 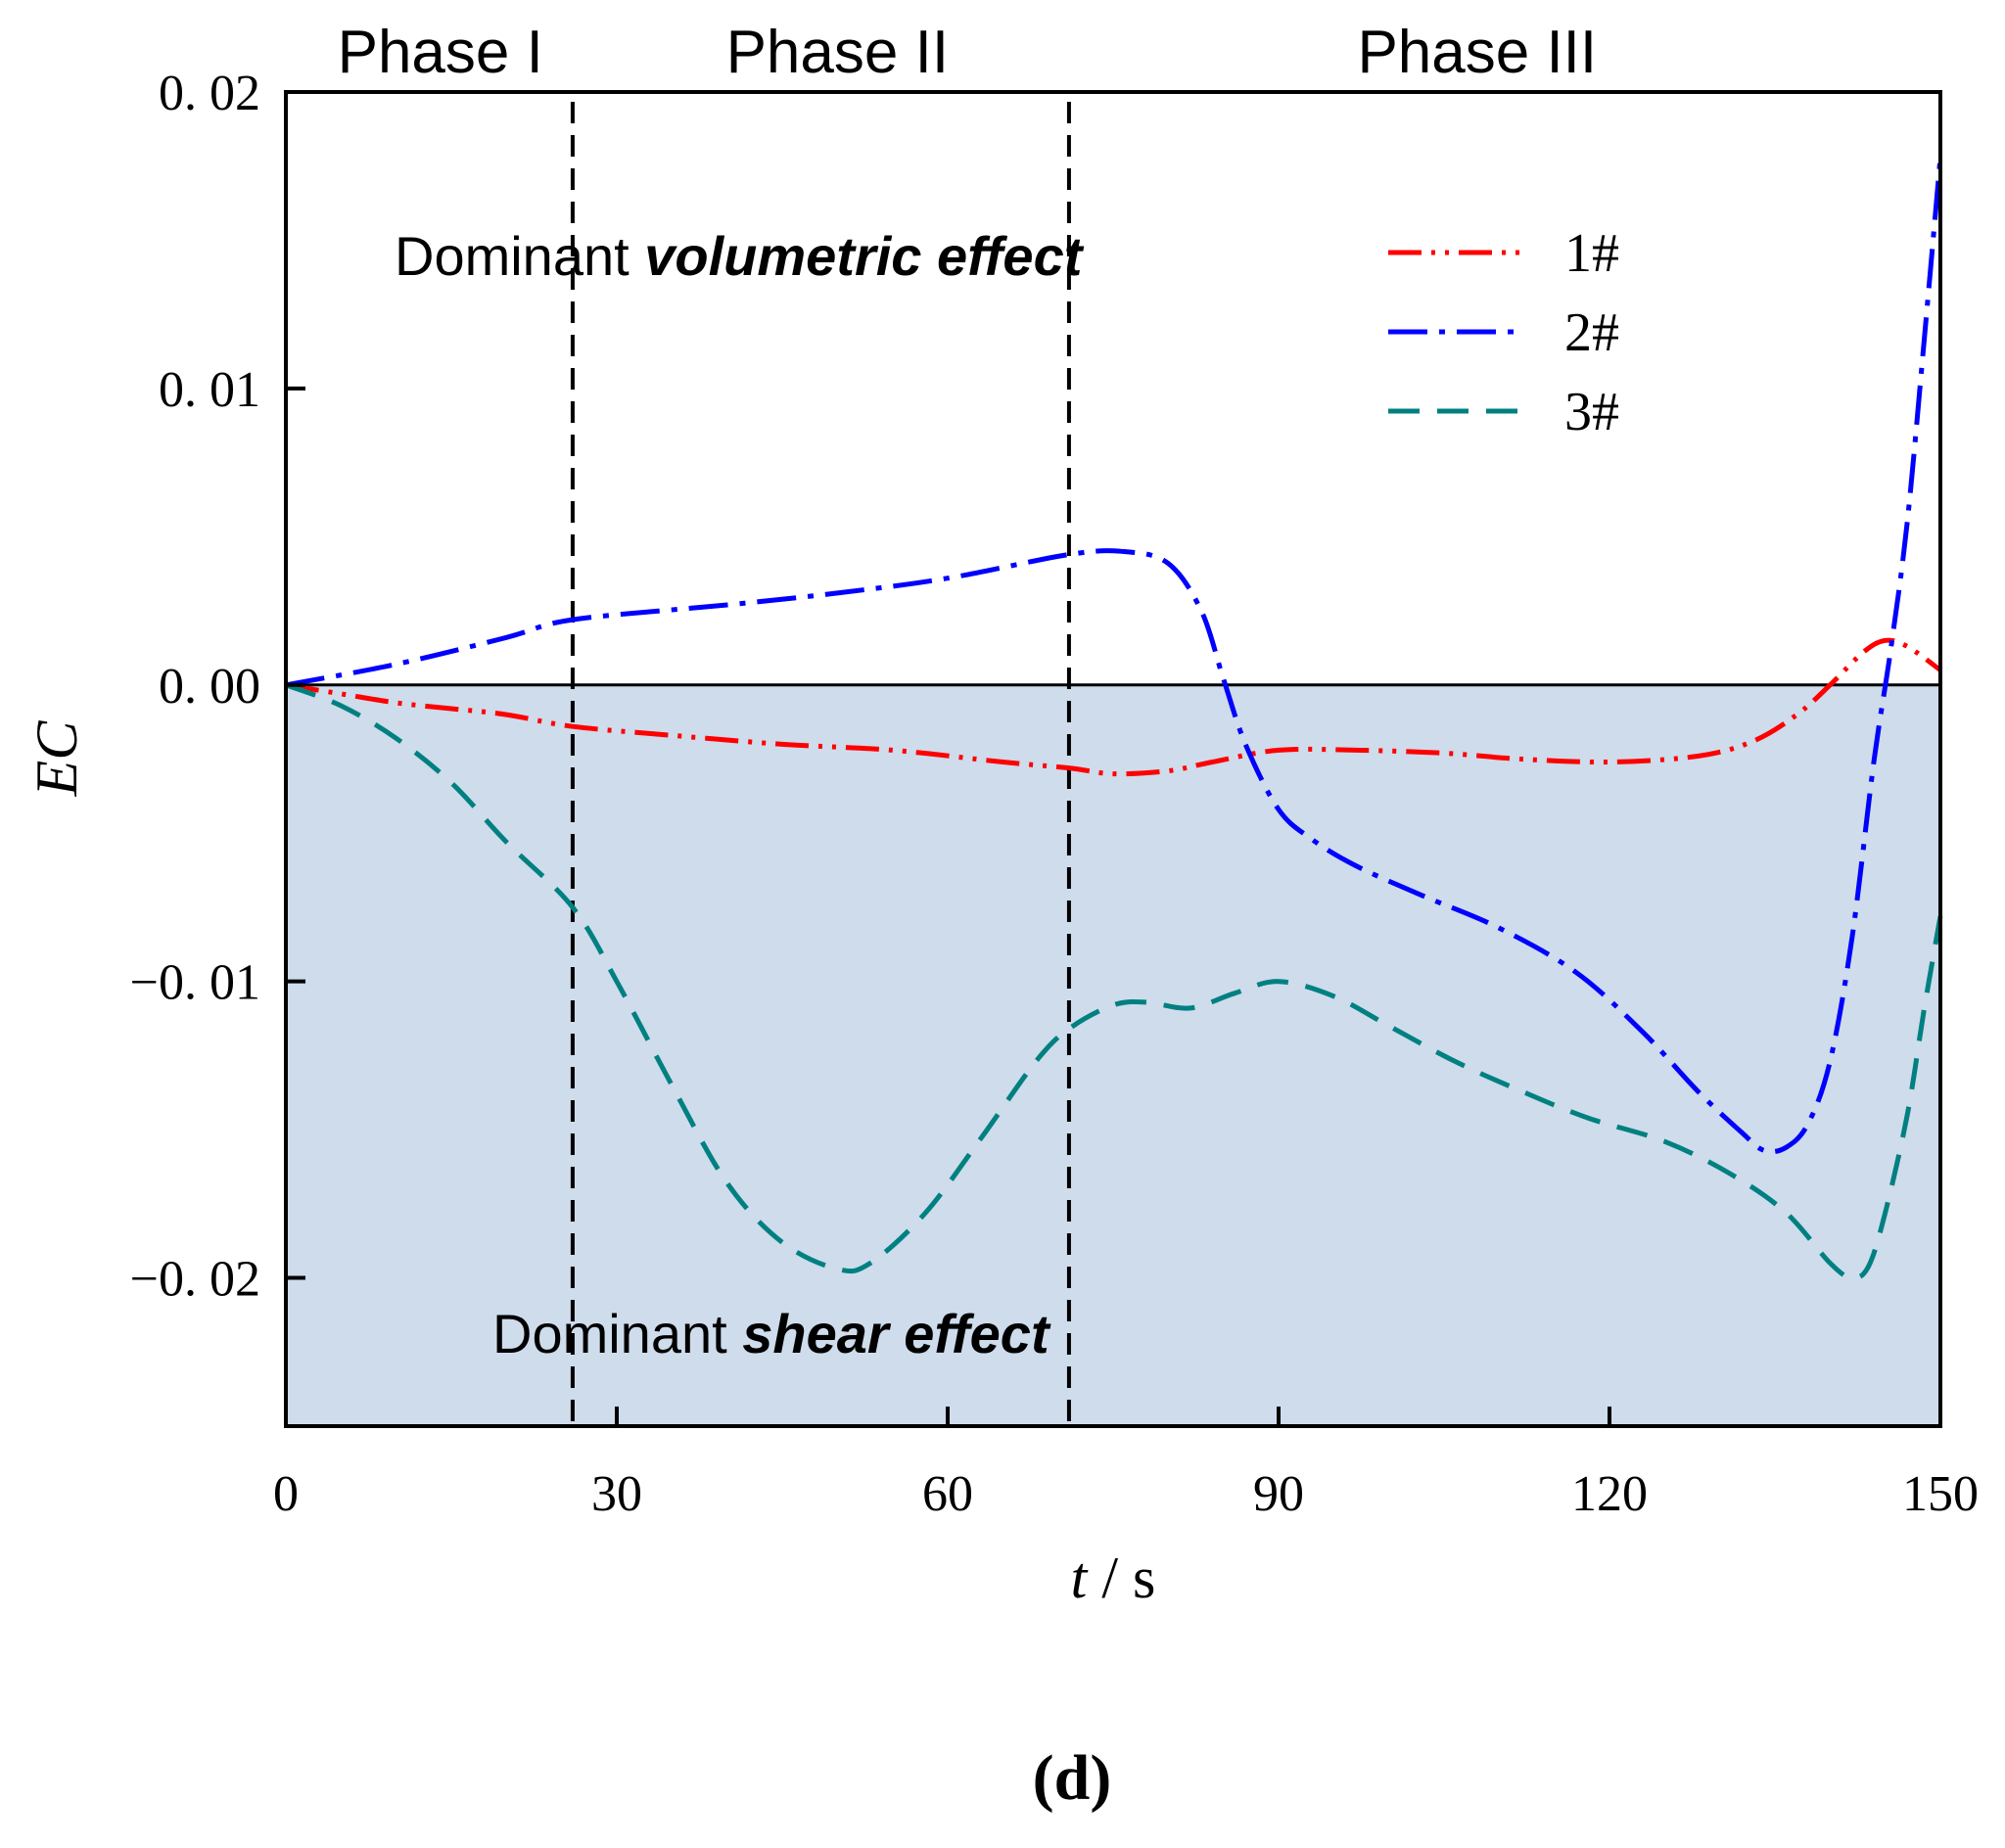 I want to click on x-tick-label-0: 0, so click(x=286, y=1494).